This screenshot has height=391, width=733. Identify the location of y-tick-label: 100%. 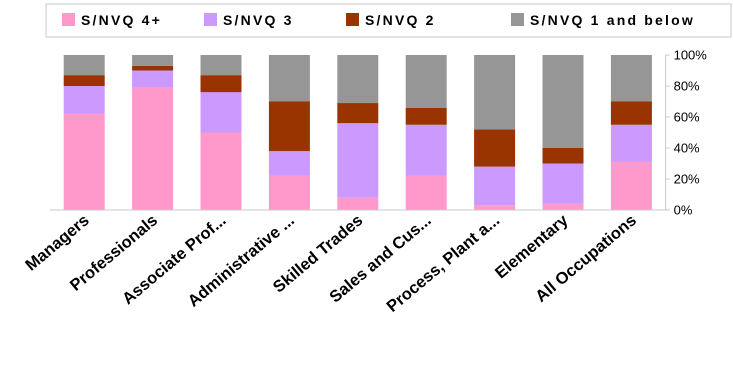
(691, 55).